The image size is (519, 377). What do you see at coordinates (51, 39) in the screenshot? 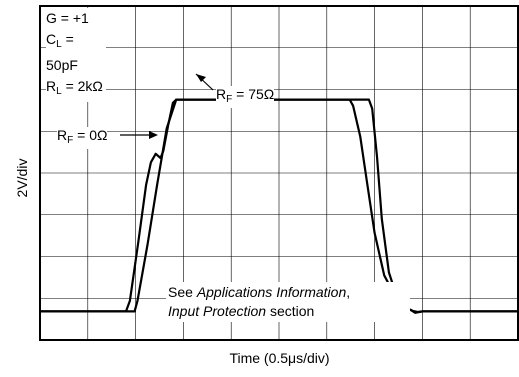
I see `cl-var: C` at bounding box center [51, 39].